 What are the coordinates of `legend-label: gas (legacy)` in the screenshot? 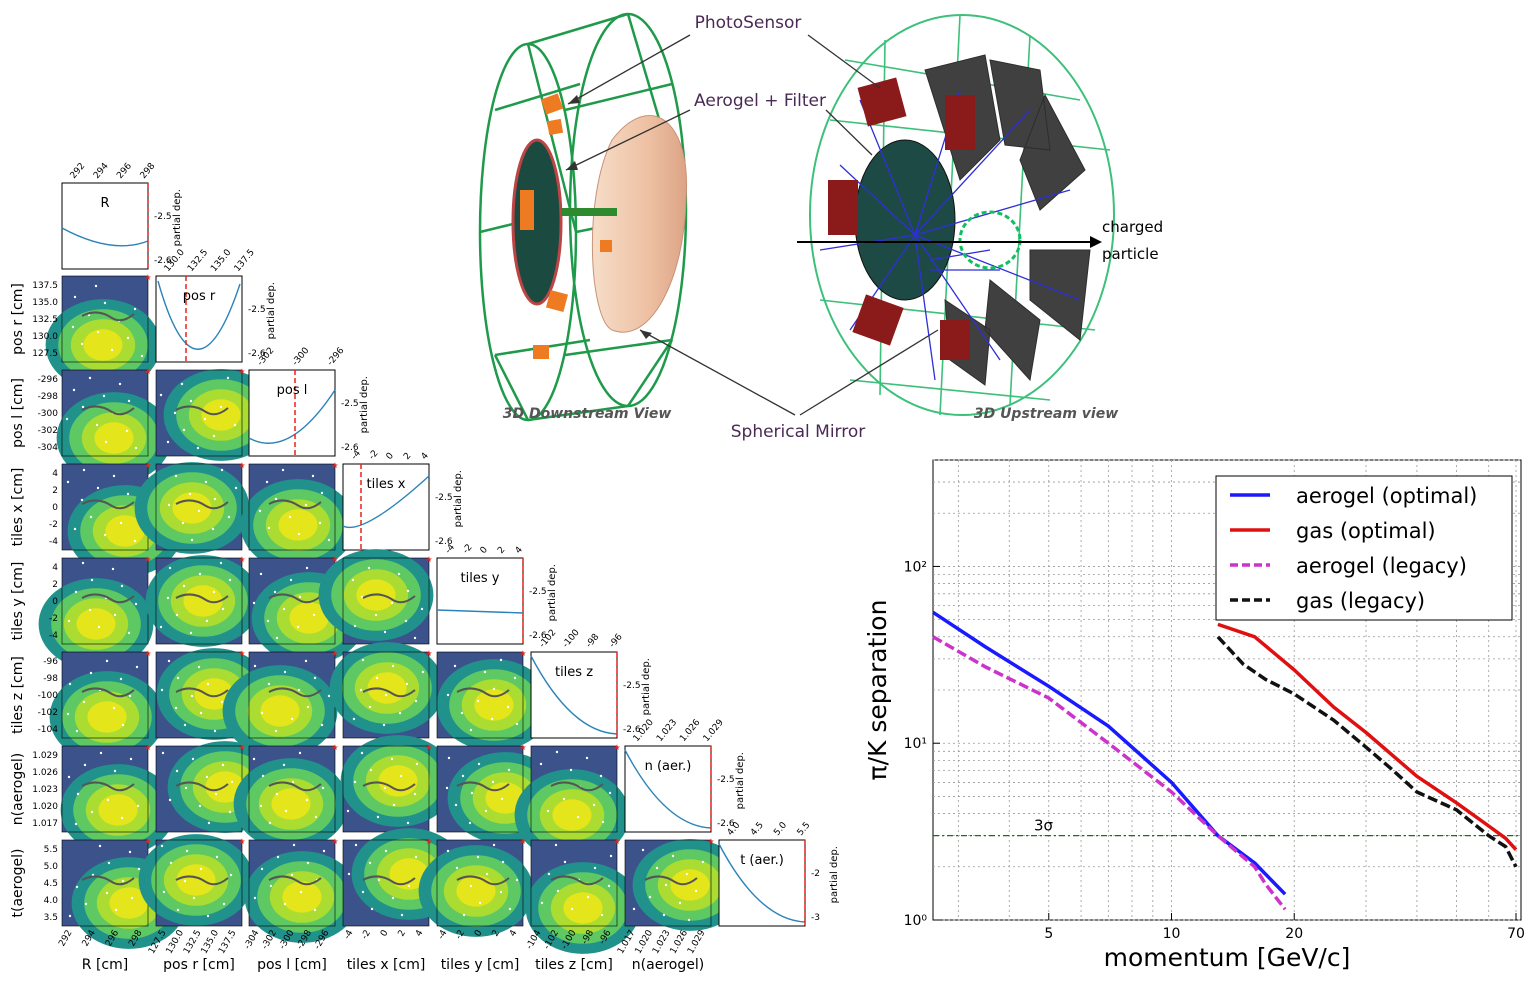 It's located at (1360, 601).